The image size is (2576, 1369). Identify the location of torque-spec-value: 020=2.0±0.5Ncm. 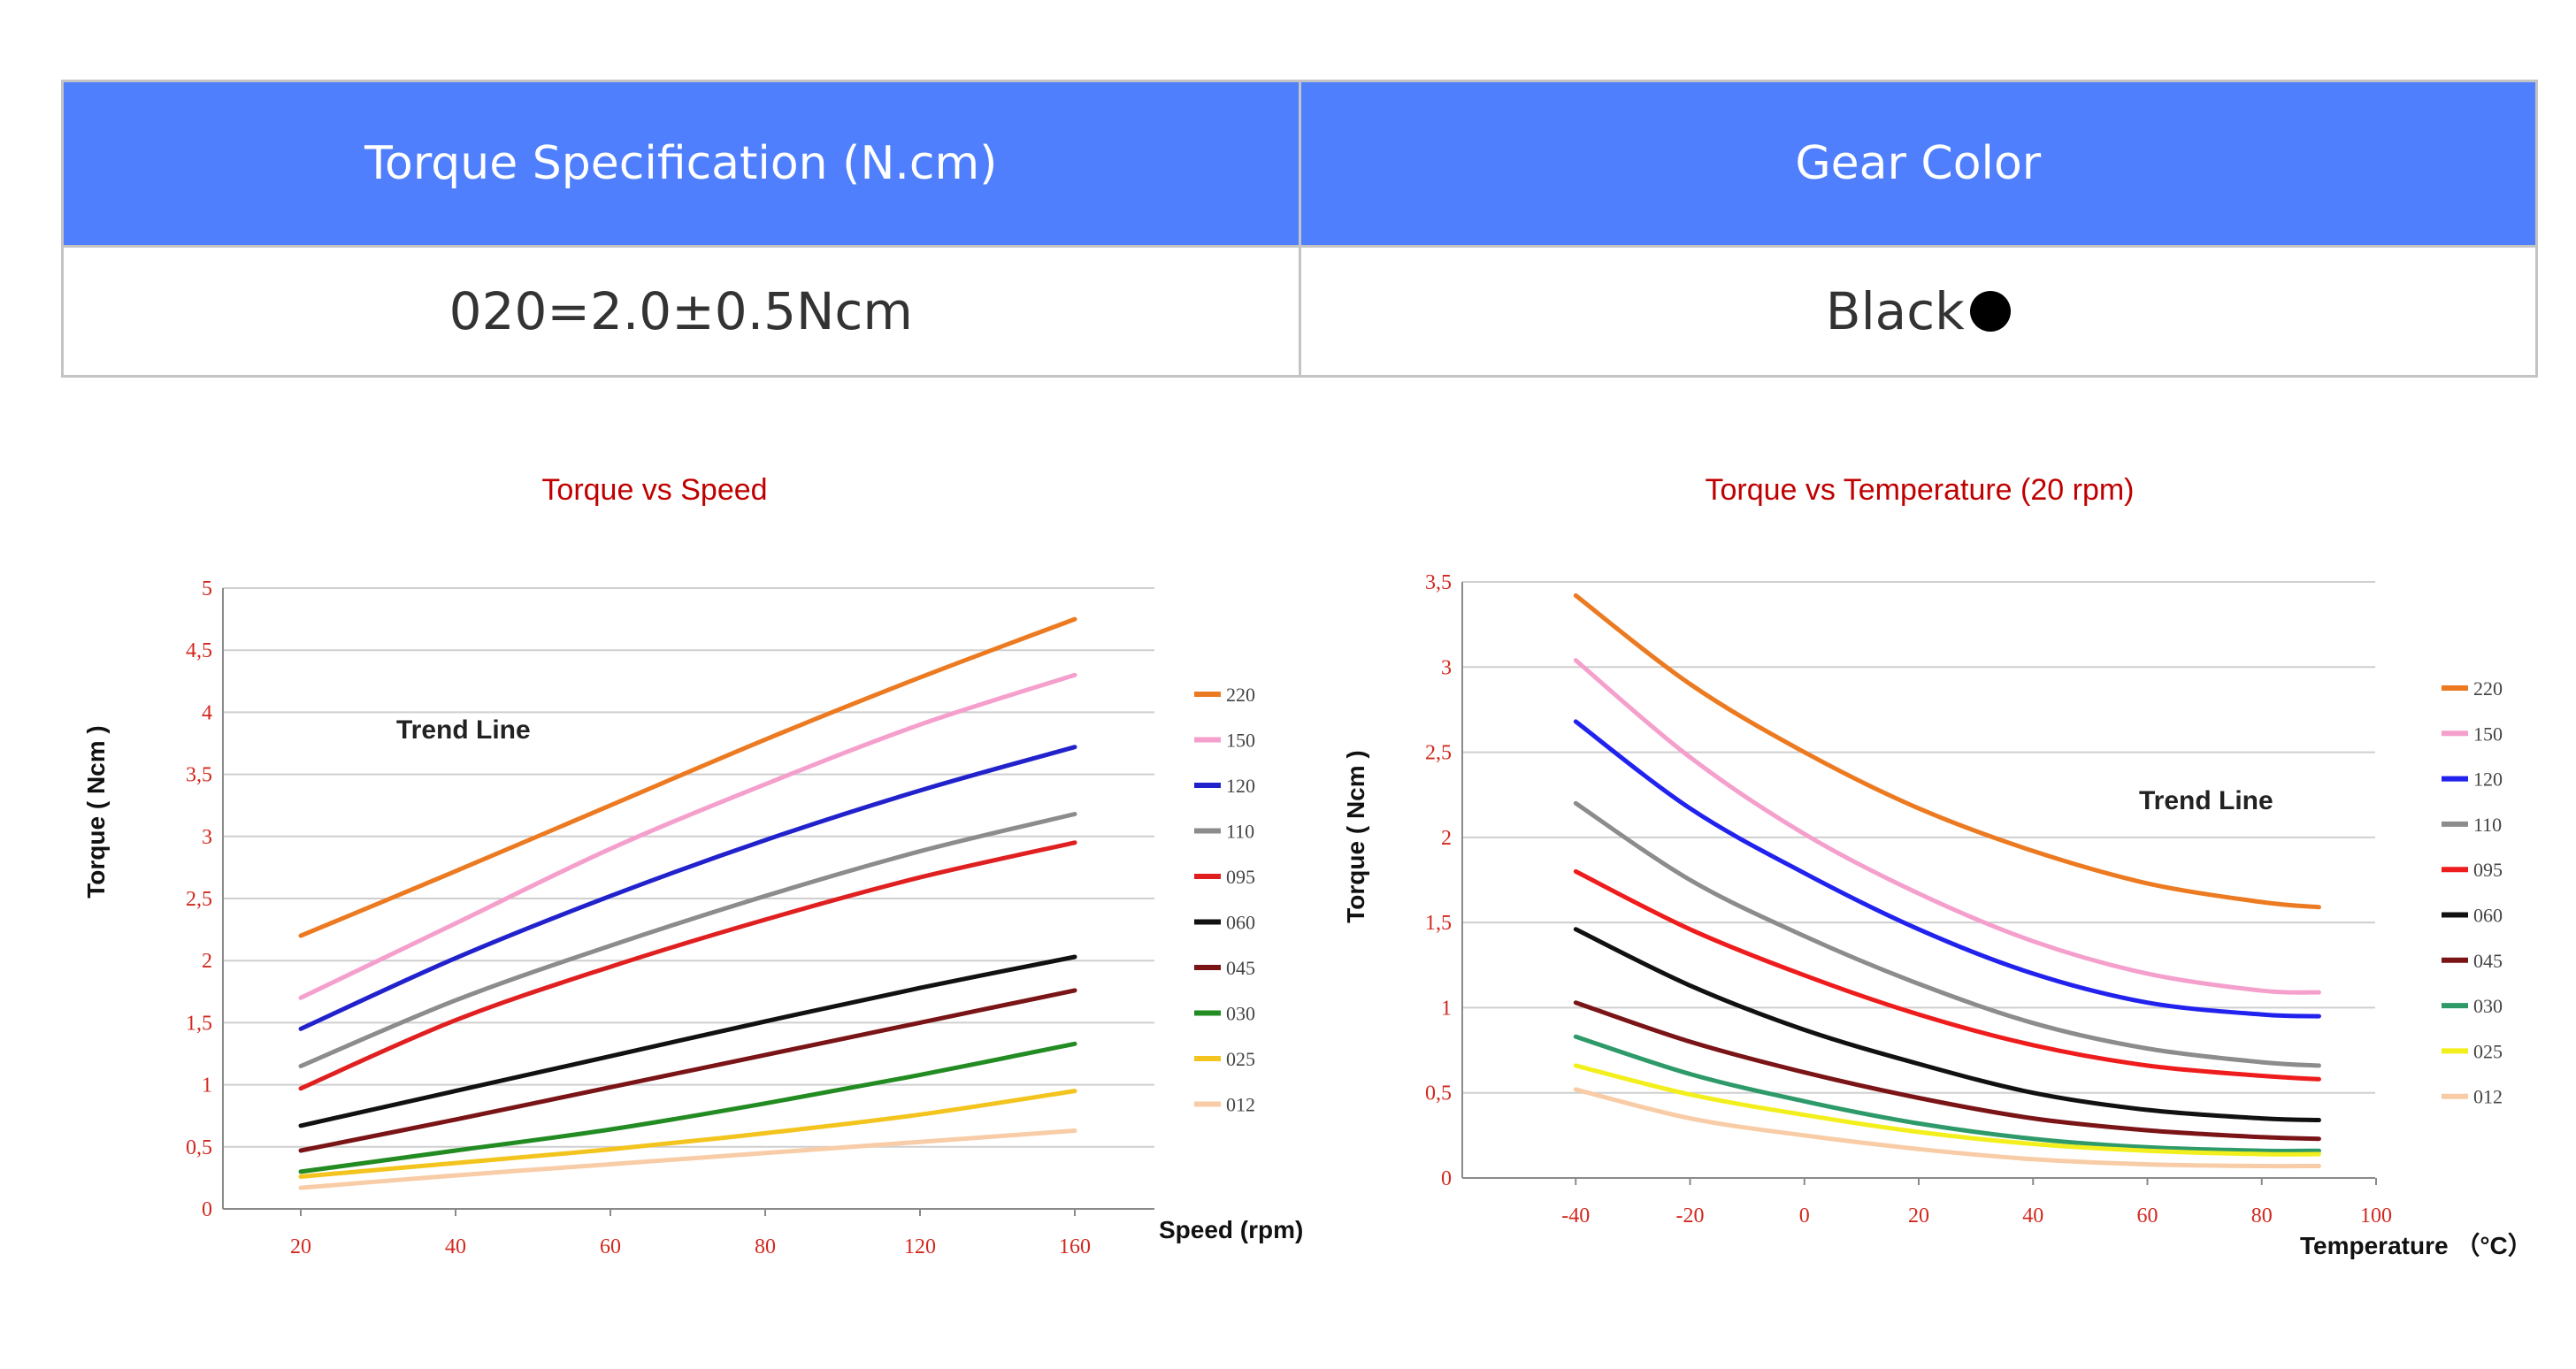
(680, 311).